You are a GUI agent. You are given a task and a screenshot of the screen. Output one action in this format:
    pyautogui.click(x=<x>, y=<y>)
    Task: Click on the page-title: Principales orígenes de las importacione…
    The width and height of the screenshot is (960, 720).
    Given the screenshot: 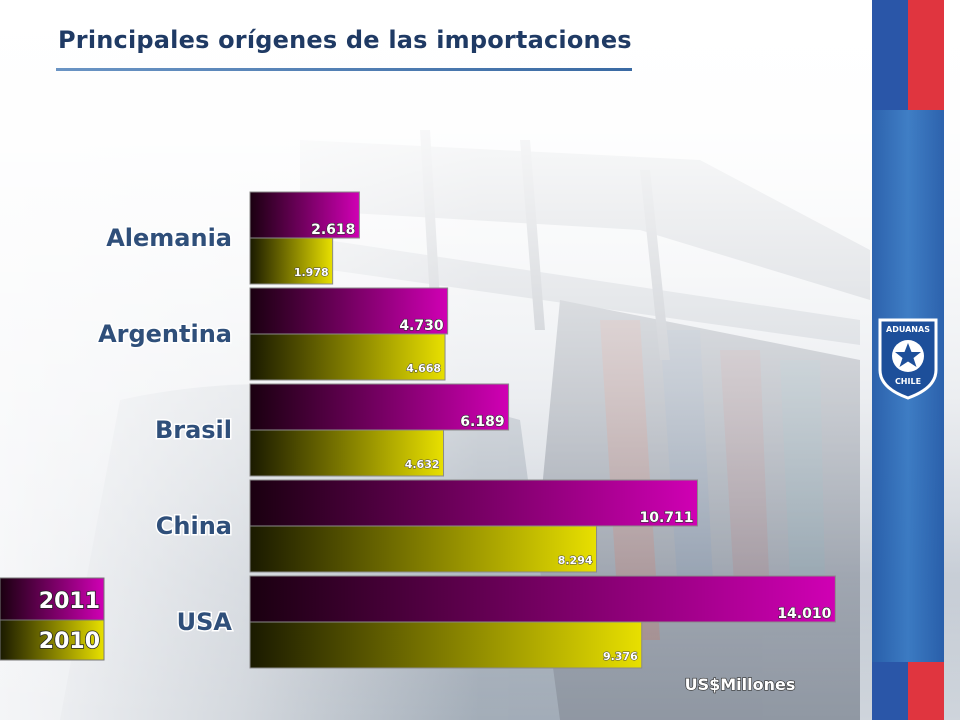 What is the action you would take?
    pyautogui.click(x=345, y=40)
    